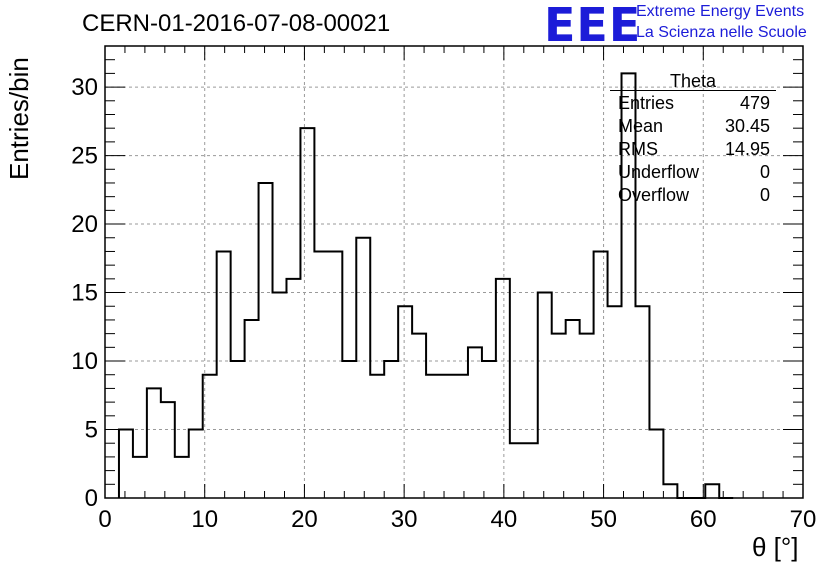 This screenshot has height=572, width=836. I want to click on y-tick-label: 30, so click(84, 87).